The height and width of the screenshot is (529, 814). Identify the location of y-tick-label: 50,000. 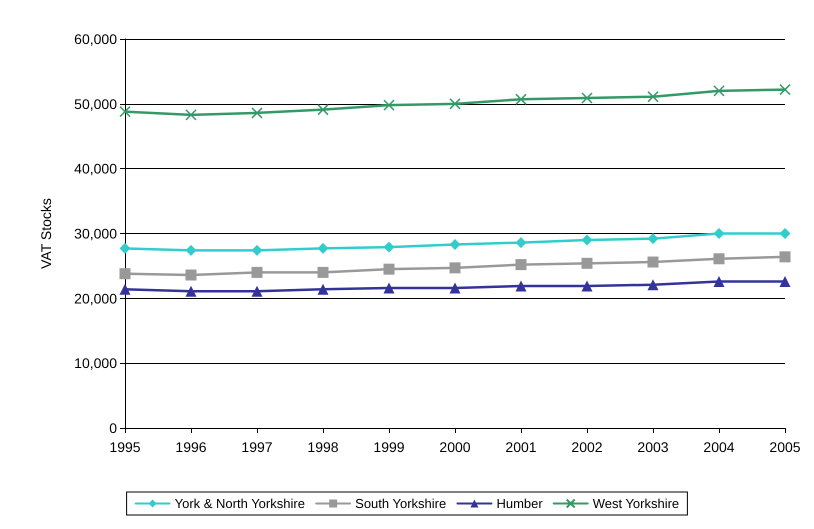
(96, 104).